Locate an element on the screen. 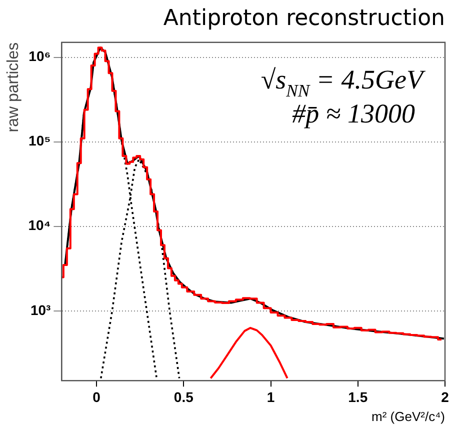  x-tick-label: 1.5 is located at coordinates (358, 396).